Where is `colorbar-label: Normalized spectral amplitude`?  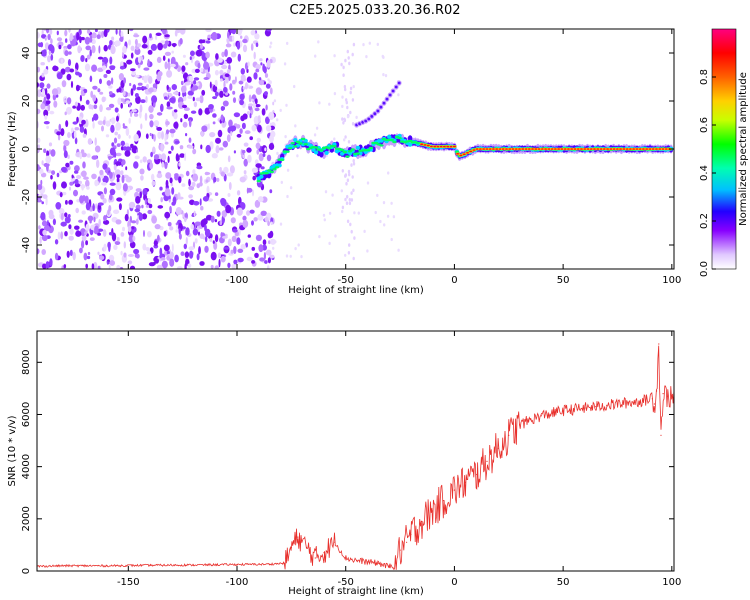 colorbar-label: Normalized spectral amplitude is located at coordinates (743, 149).